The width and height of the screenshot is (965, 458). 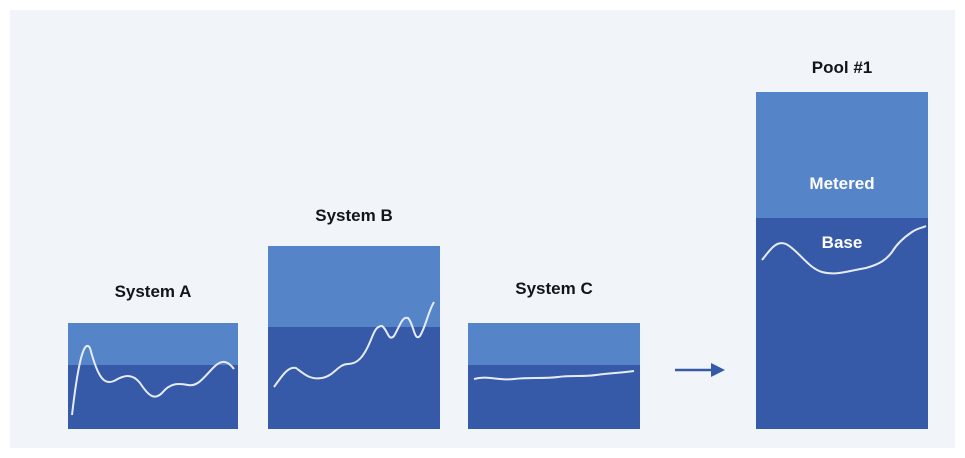 What do you see at coordinates (842, 183) in the screenshot?
I see `metered-label: Metered` at bounding box center [842, 183].